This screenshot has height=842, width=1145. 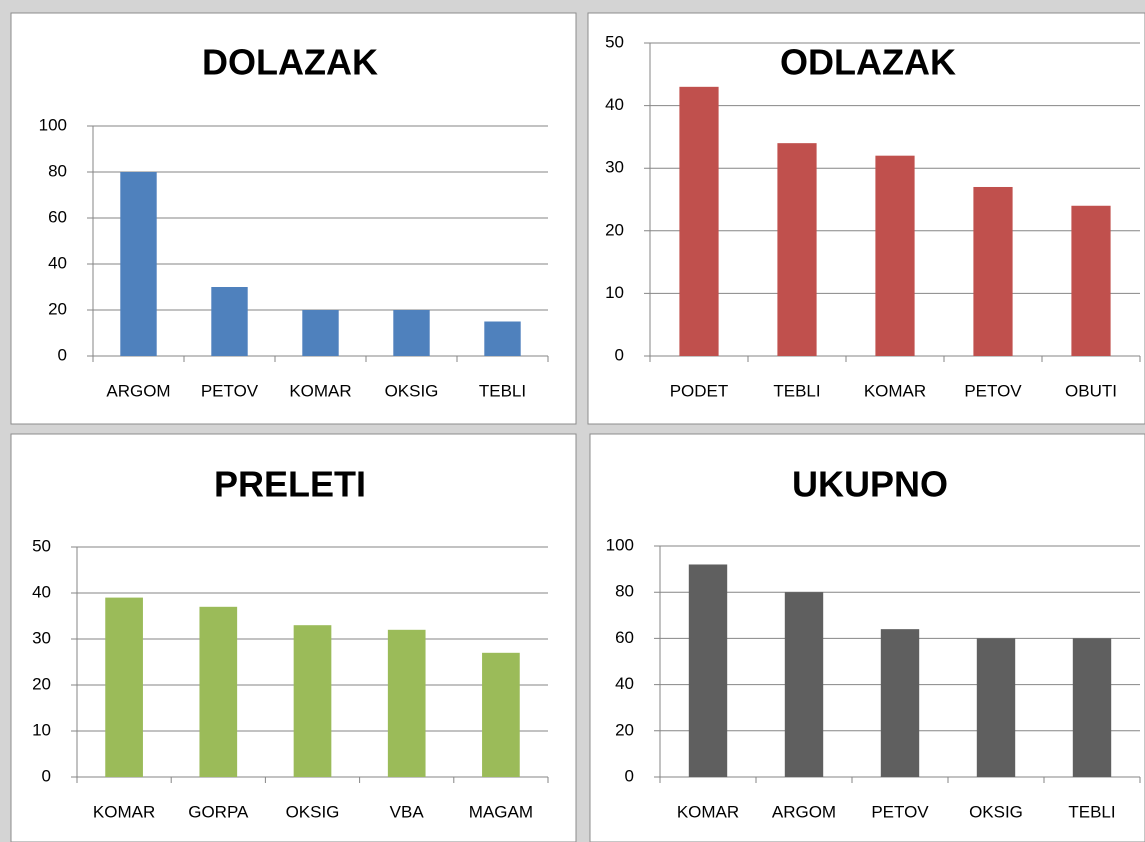 I want to click on chart-title: ODLAZAK, so click(x=868, y=62).